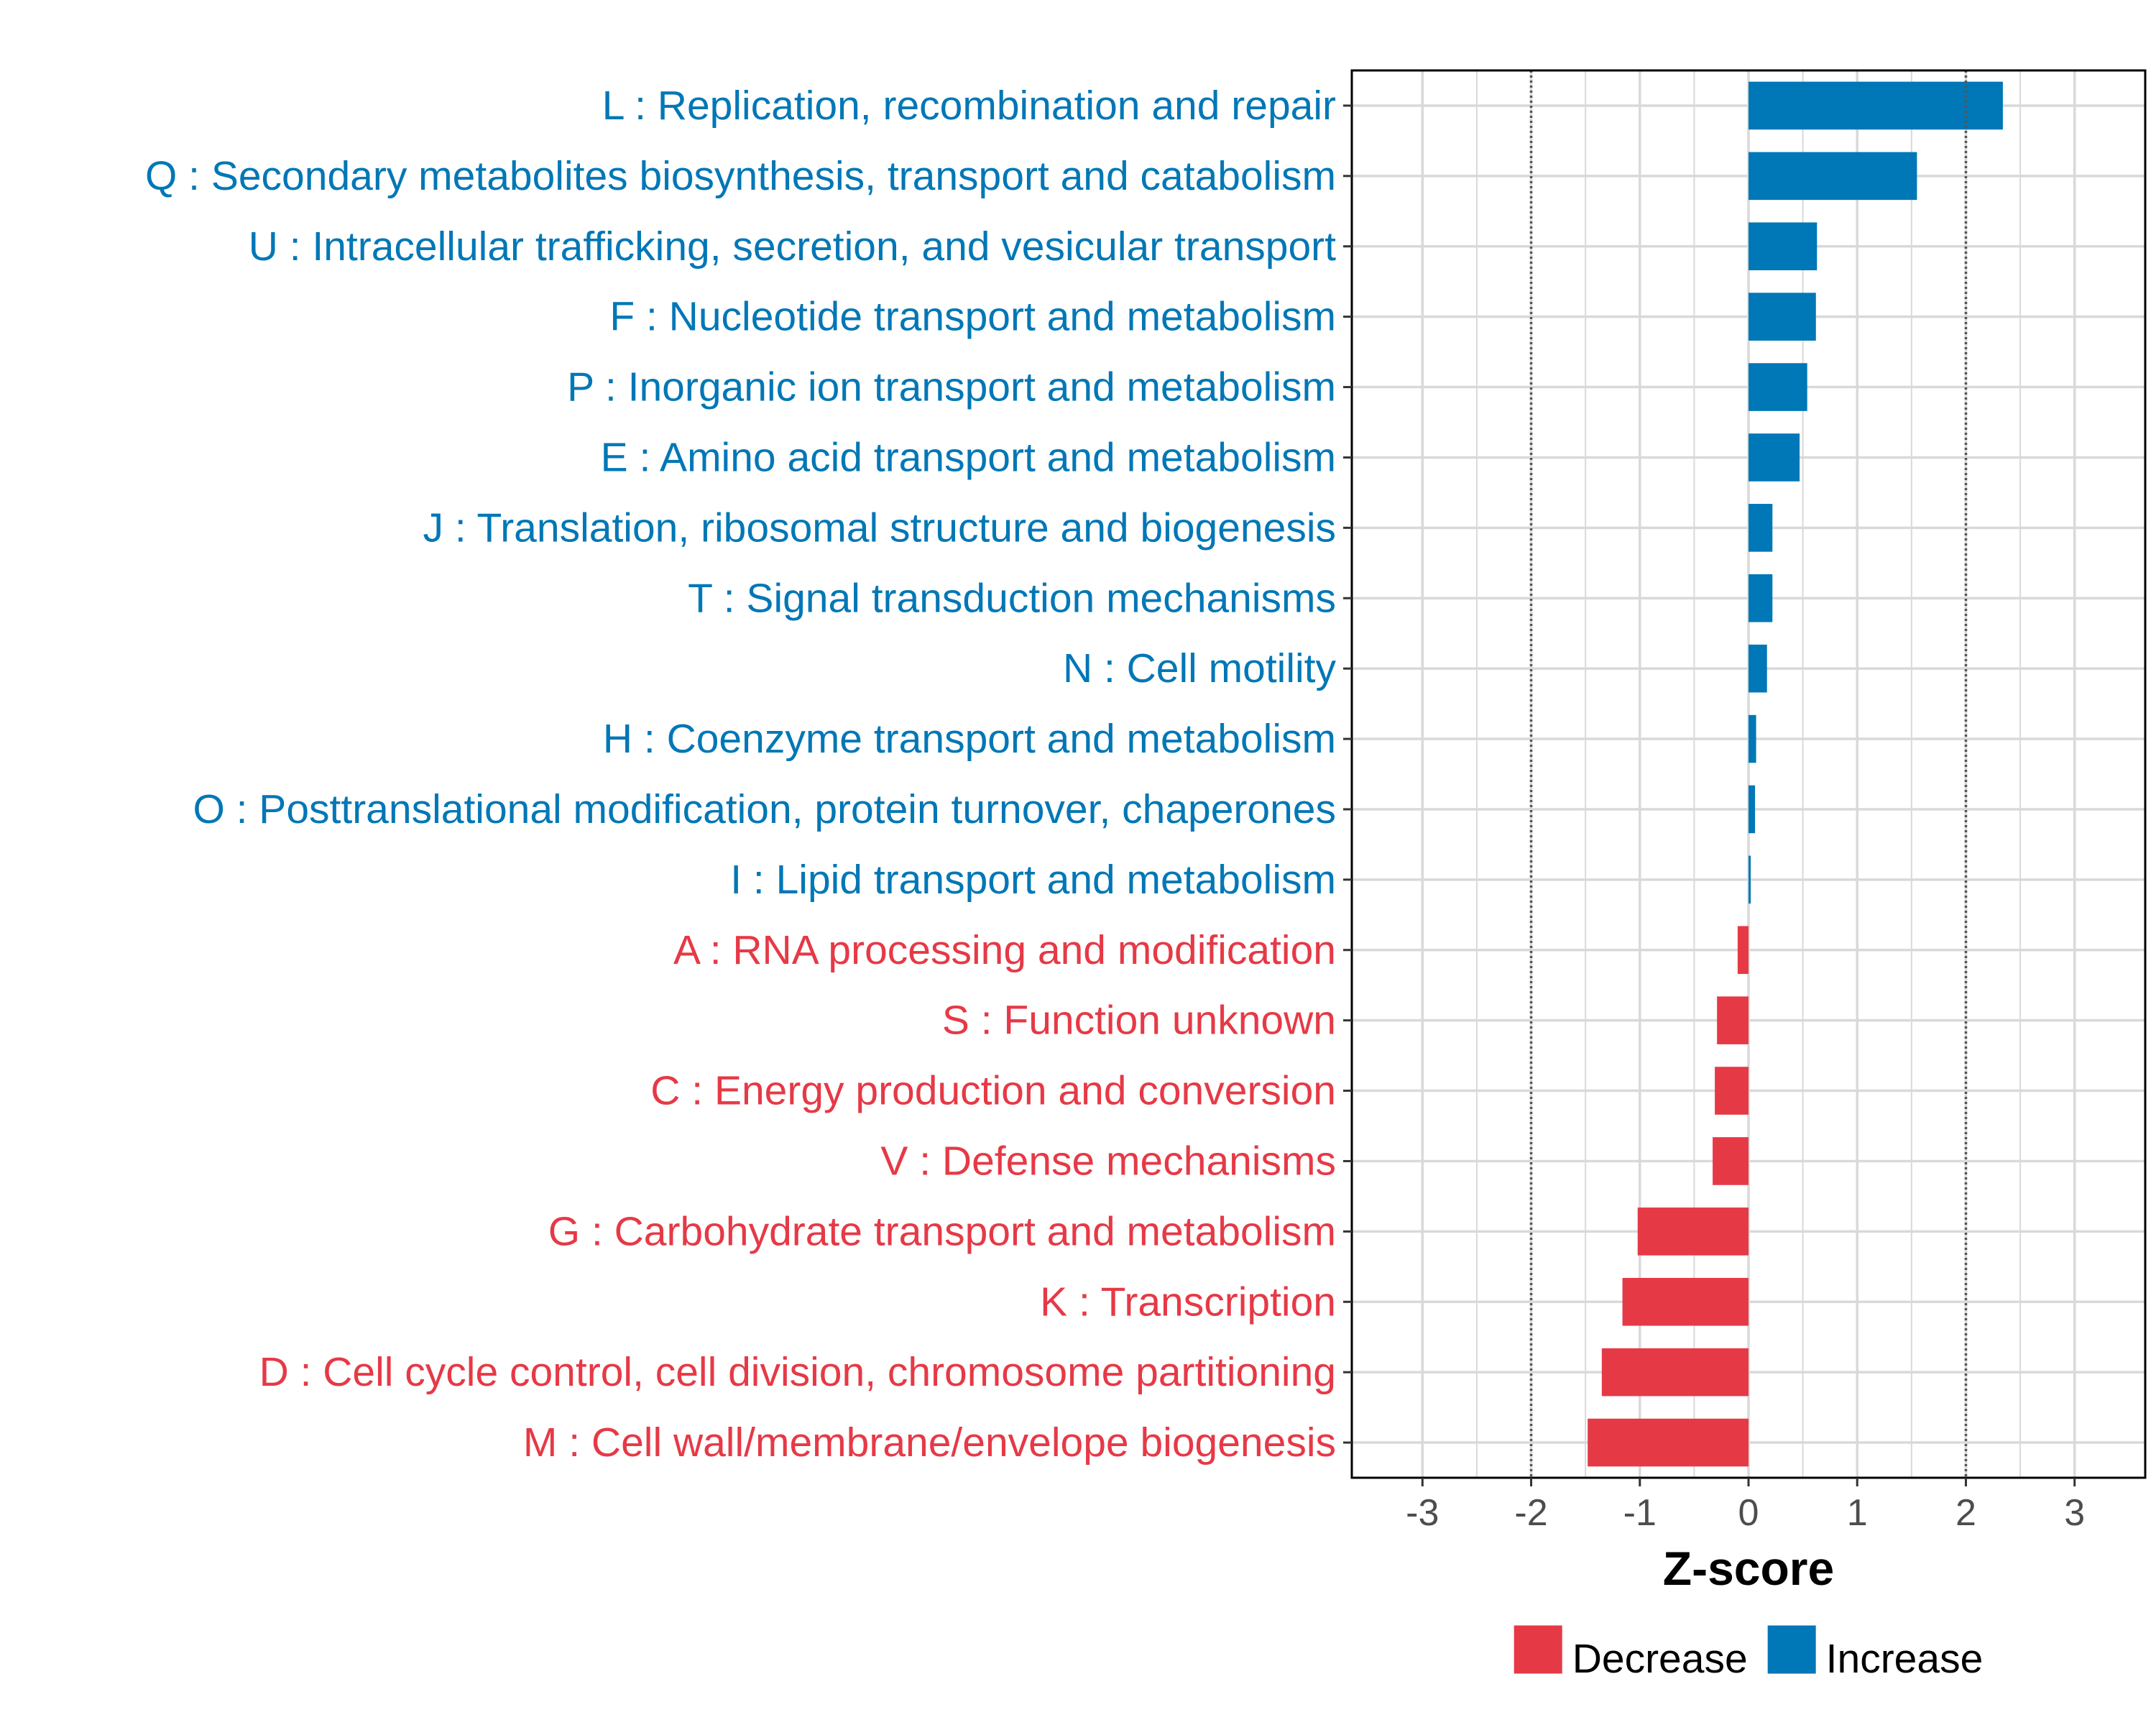 The width and height of the screenshot is (2156, 1725). Describe the element at coordinates (1748, 1568) in the screenshot. I see `x-axis-title: Z-score` at that location.